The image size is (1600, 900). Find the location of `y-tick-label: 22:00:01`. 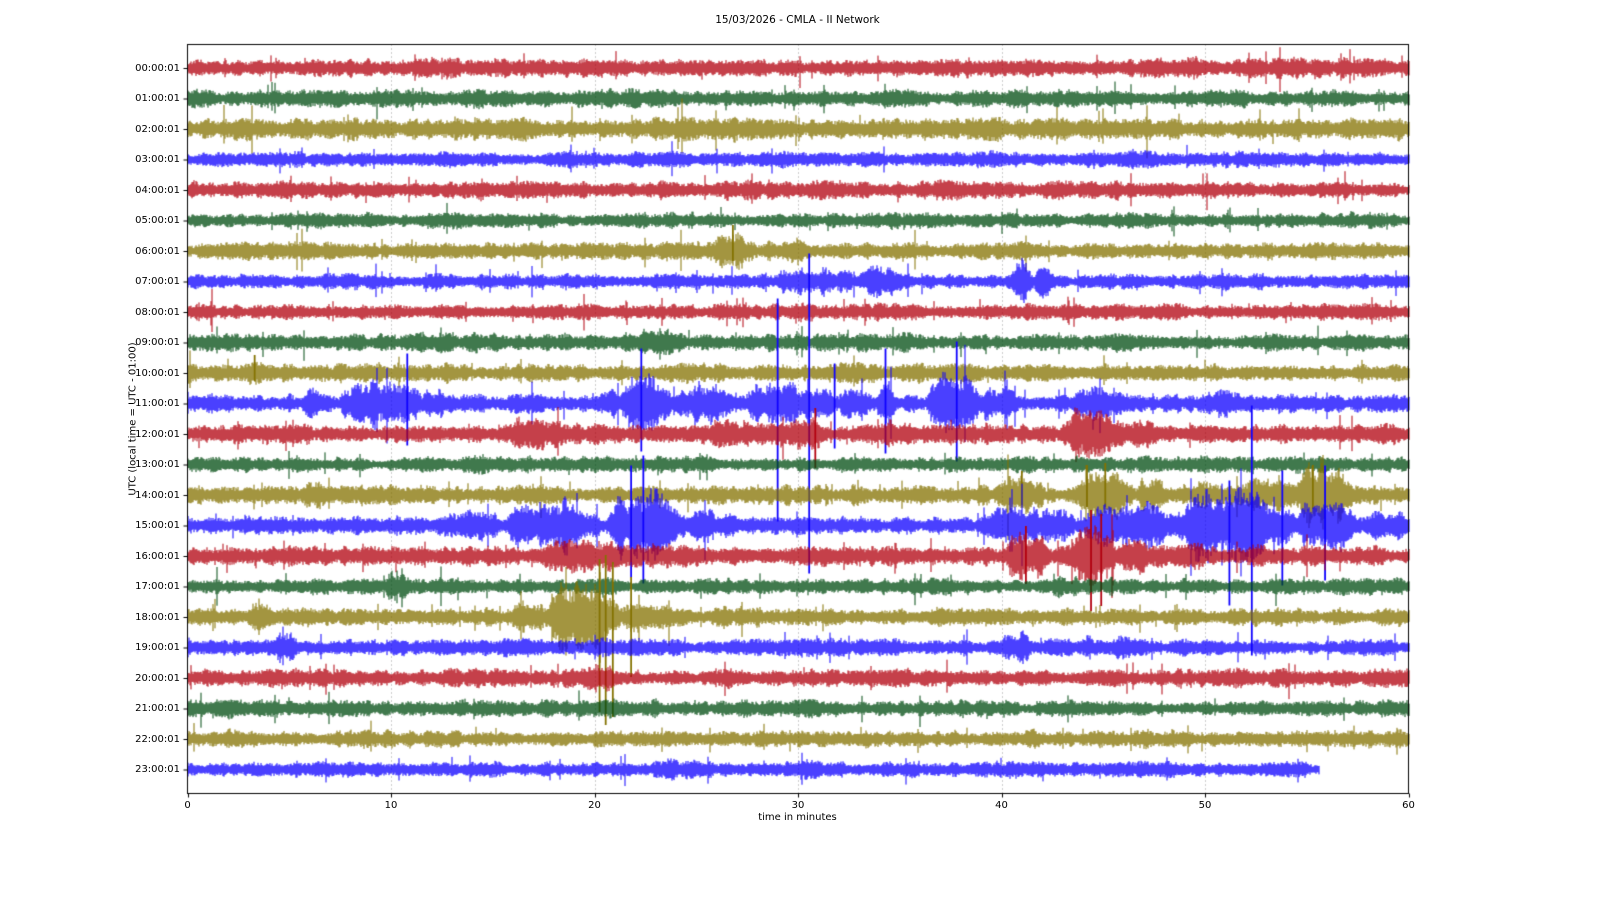

y-tick-label: 22:00:01 is located at coordinates (157, 739).